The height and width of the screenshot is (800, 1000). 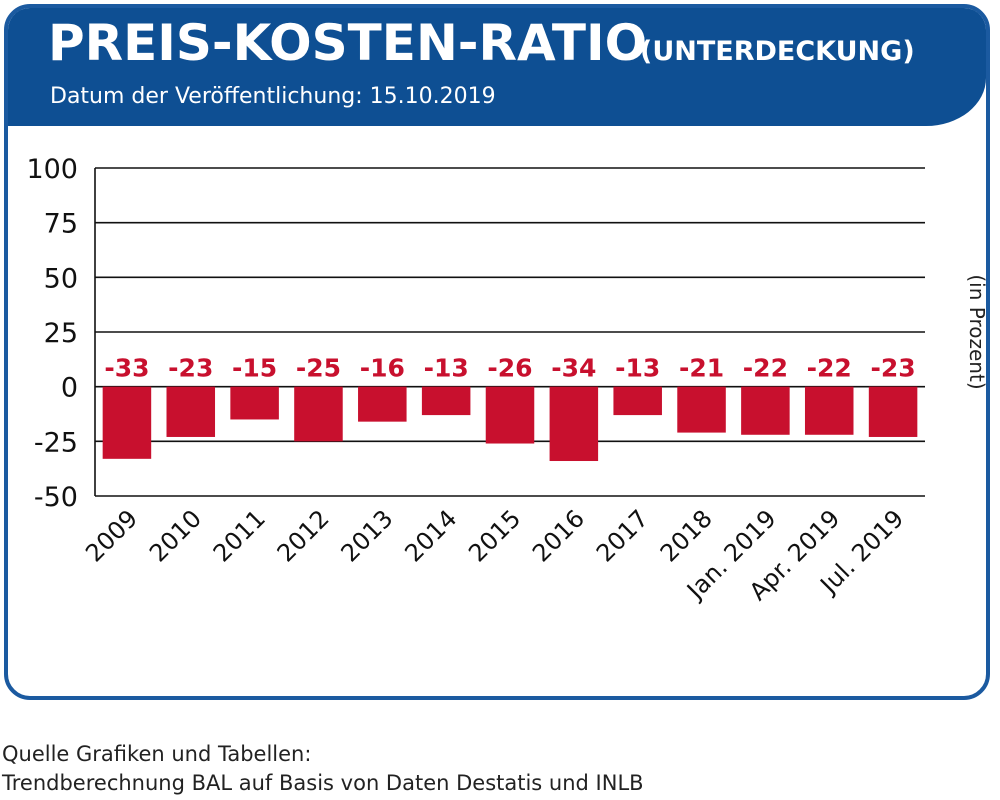 I want to click on bar-2018, so click(x=701, y=409).